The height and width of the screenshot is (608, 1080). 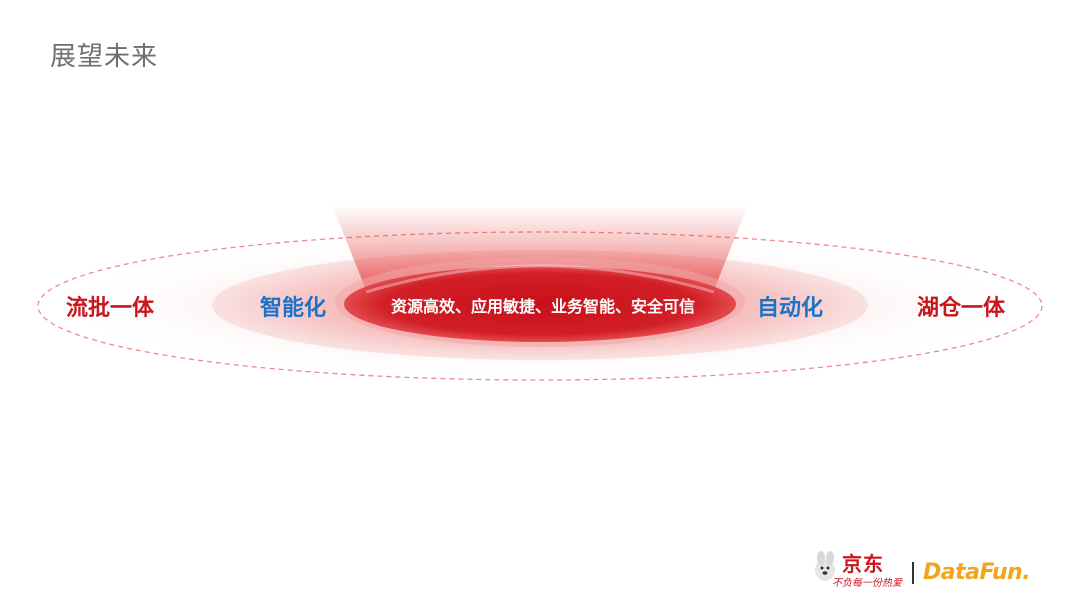 I want to click on logo-separator, so click(x=913, y=573).